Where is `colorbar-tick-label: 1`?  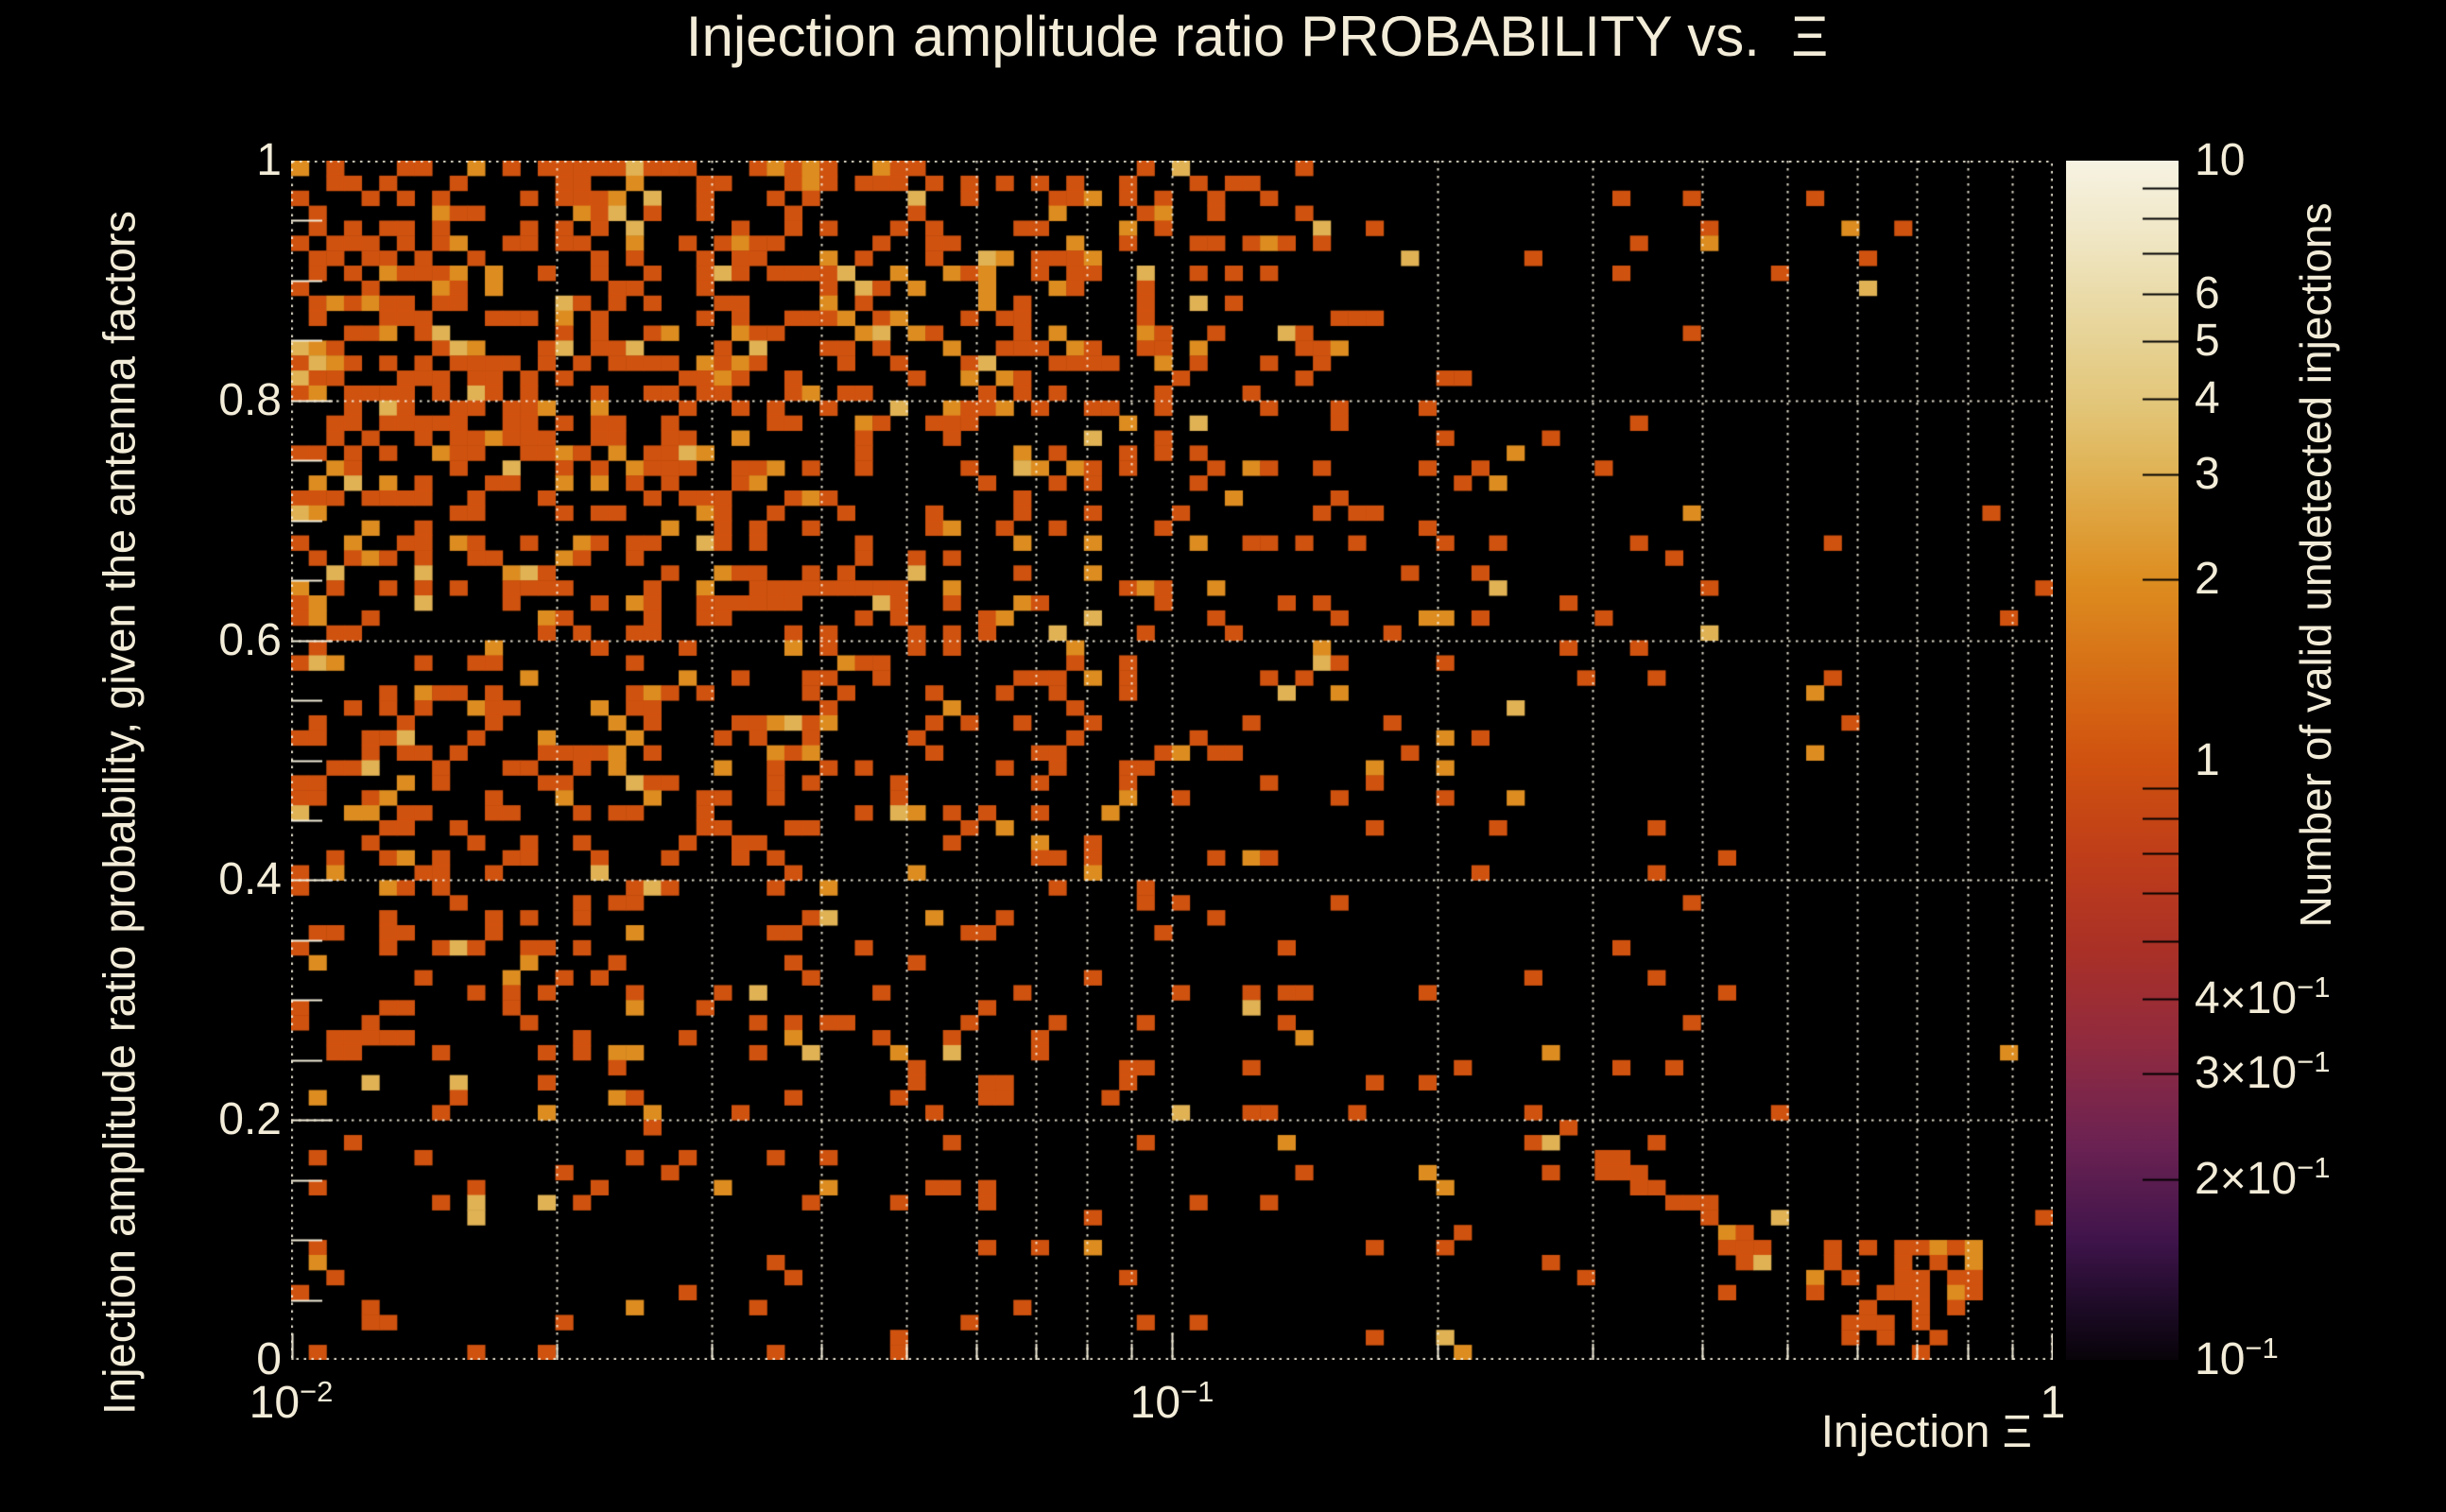
colorbar-tick-label: 1 is located at coordinates (2207, 759).